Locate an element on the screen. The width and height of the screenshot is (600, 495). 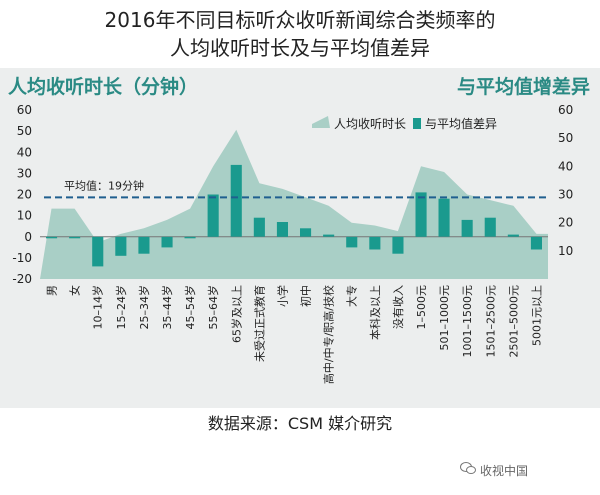
average-label: 平均值：19分钟 is located at coordinates (104, 185).